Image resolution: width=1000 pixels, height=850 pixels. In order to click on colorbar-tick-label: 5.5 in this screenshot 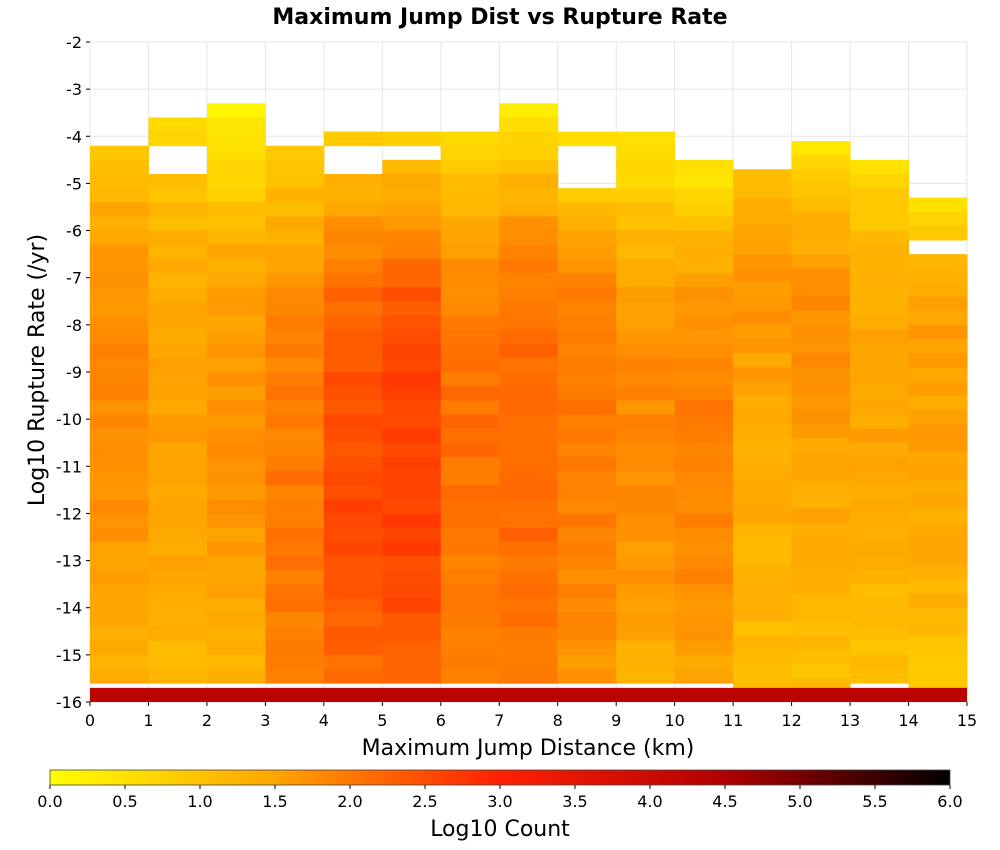, I will do `click(874, 801)`.